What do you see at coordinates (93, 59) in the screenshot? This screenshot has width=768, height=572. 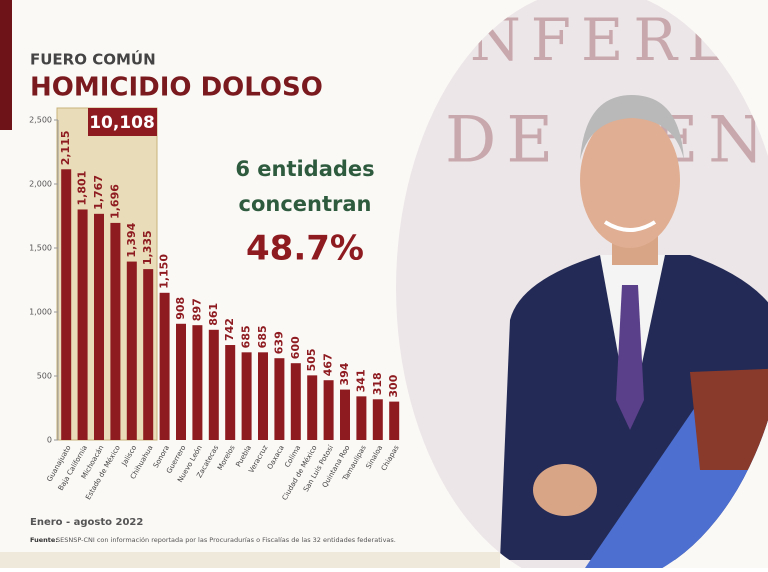 I see `chart-subtitle: FUERO COMÚN` at bounding box center [93, 59].